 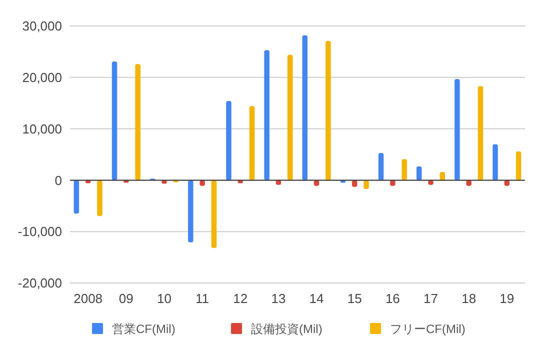 What do you see at coordinates (203, 298) in the screenshot?
I see `x-tick-label: 11` at bounding box center [203, 298].